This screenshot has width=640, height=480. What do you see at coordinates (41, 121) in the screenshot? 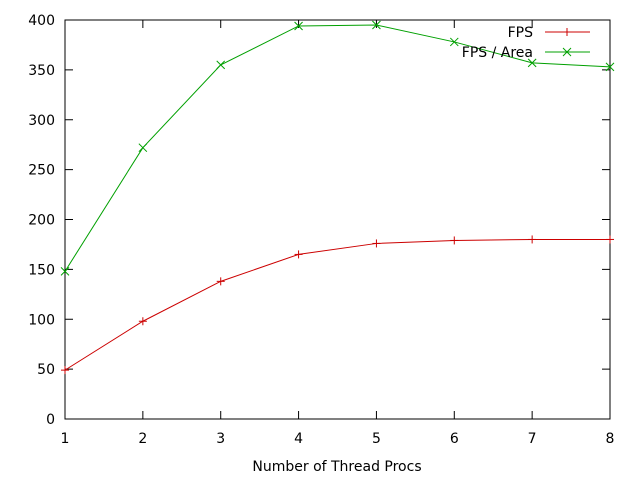
I see `y-tick-label: 300` at bounding box center [41, 121].